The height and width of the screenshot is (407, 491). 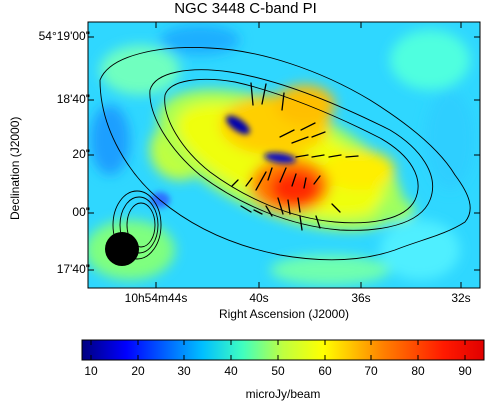 What do you see at coordinates (122, 249) in the screenshot?
I see `beam-ellipse` at bounding box center [122, 249].